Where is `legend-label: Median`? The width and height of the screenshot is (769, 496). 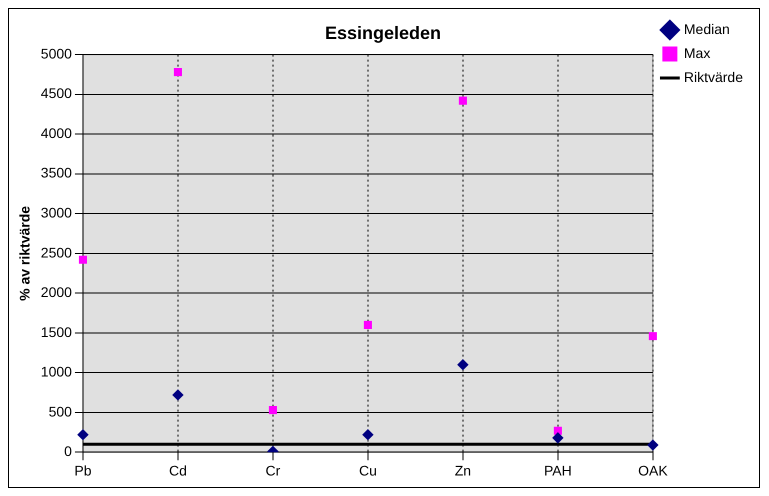
legend-label: Median is located at coordinates (707, 28).